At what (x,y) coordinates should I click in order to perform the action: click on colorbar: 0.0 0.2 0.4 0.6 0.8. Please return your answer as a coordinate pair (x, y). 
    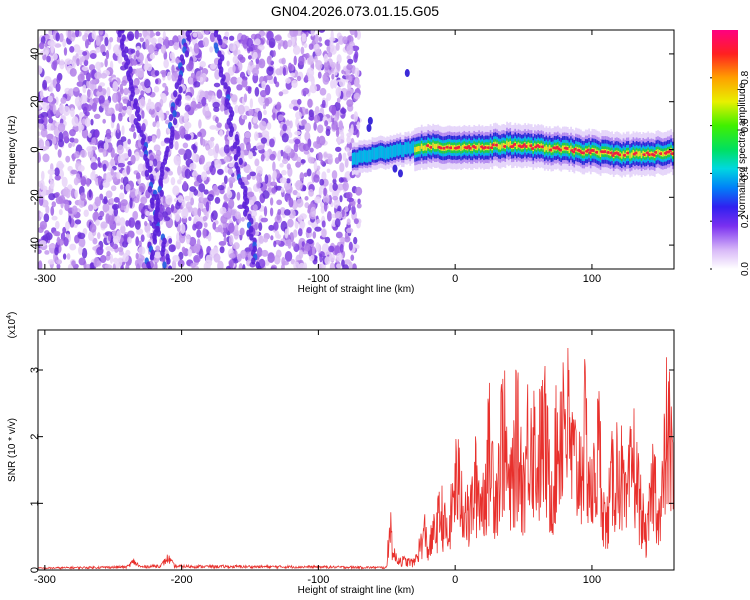
    Looking at the image, I should click on (730, 153).